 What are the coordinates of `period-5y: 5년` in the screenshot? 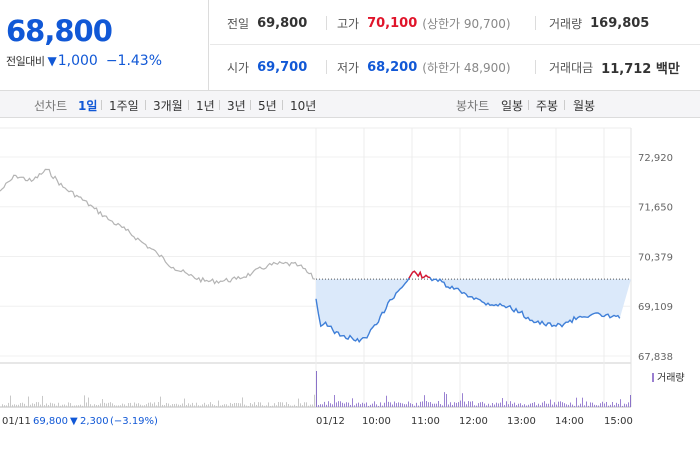 It's located at (267, 106).